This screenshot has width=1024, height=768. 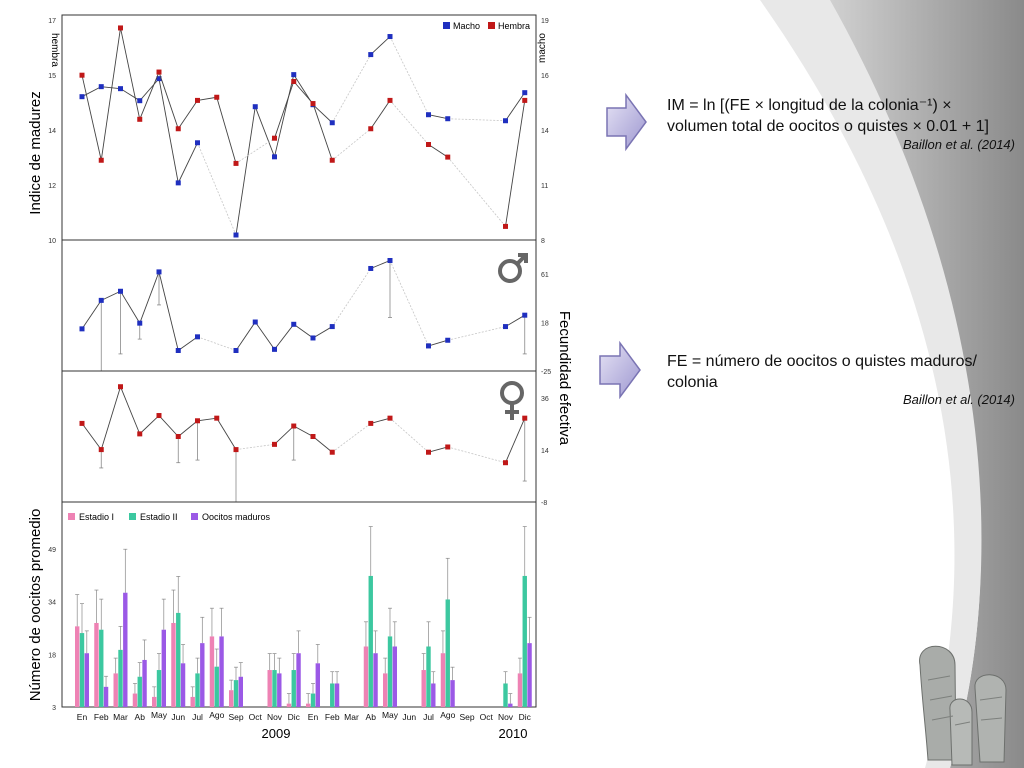 I want to click on female-fecundity-chart: 36 14 -8, so click(x=305, y=438).